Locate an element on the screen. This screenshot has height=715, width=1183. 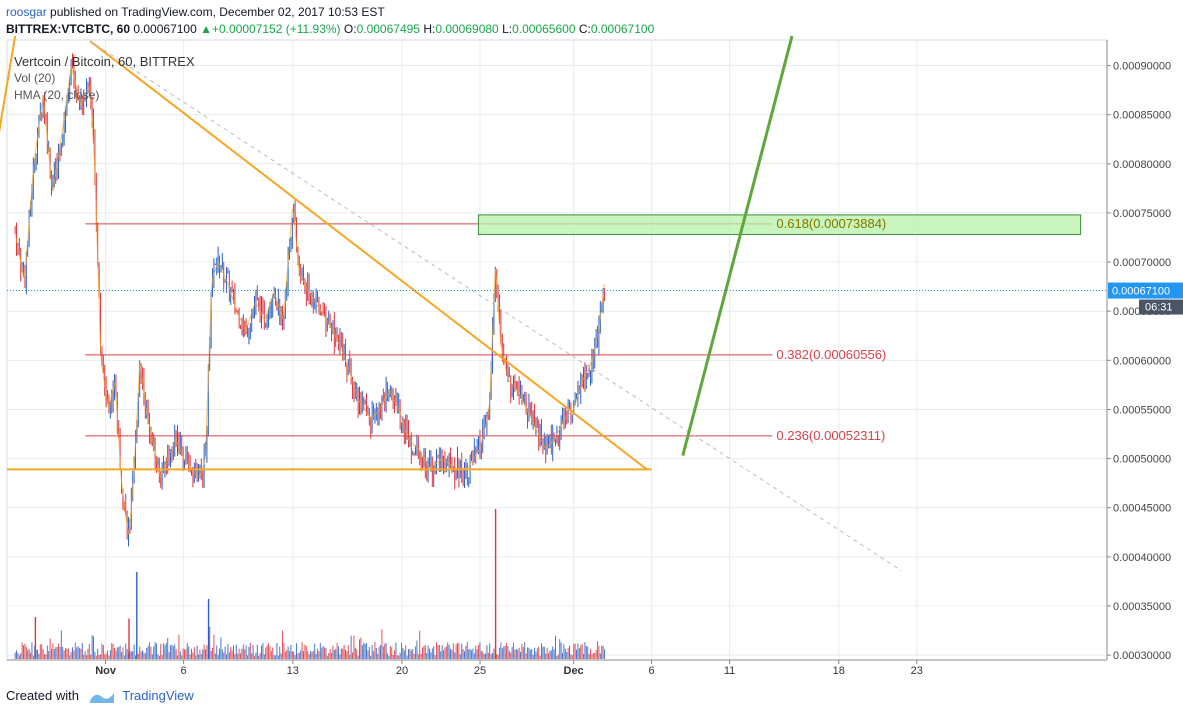
change-up-icon: ▲ is located at coordinates (206, 29).